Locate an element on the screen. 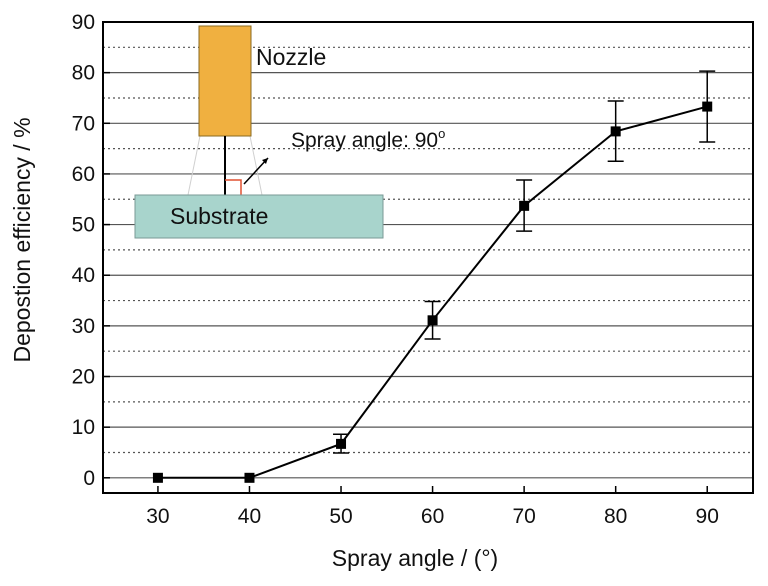 The height and width of the screenshot is (586, 768). x-tick-label: 40 is located at coordinates (249, 516).